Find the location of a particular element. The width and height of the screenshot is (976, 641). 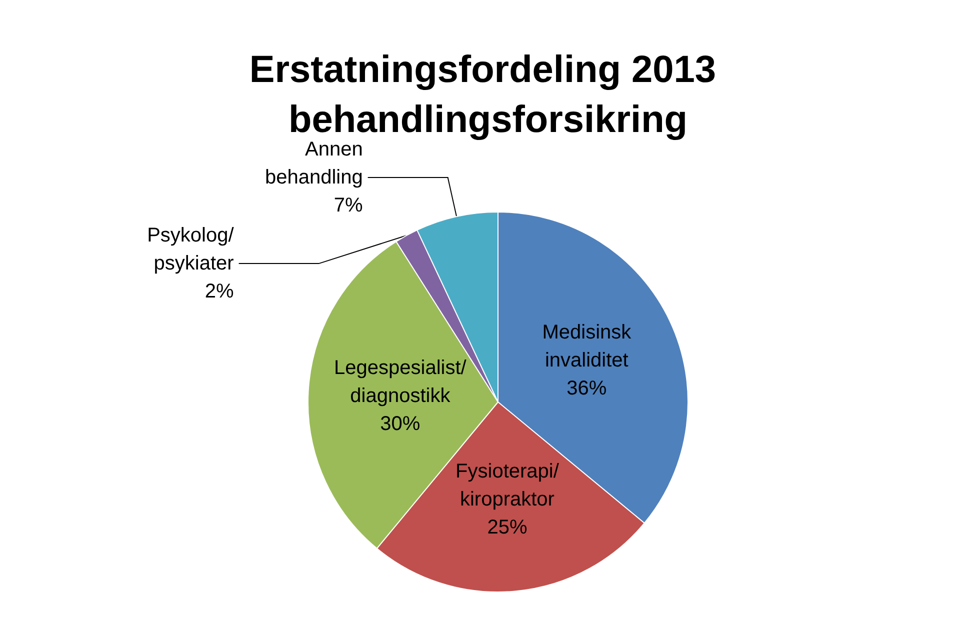

data-label: 25% is located at coordinates (507, 527).